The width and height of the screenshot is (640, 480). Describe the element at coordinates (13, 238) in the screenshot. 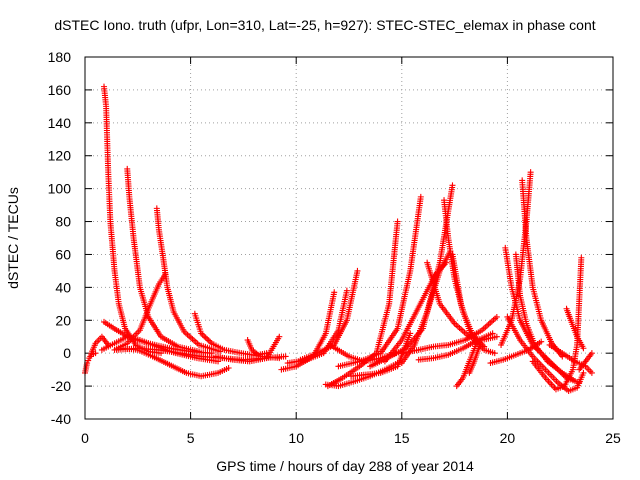

I see `y-axis-label: dSTEC / TECUs` at that location.